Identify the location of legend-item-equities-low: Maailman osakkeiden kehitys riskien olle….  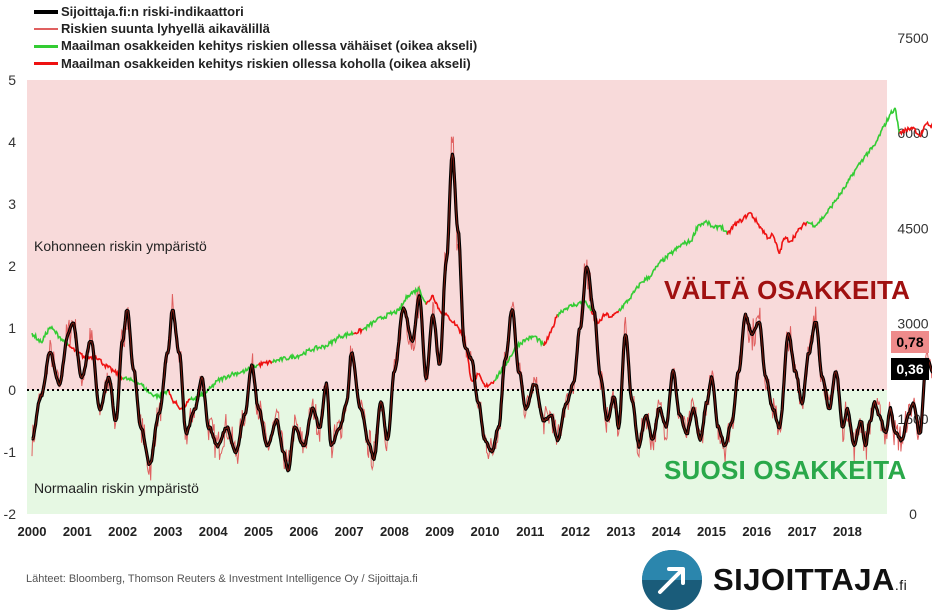
(255, 45).